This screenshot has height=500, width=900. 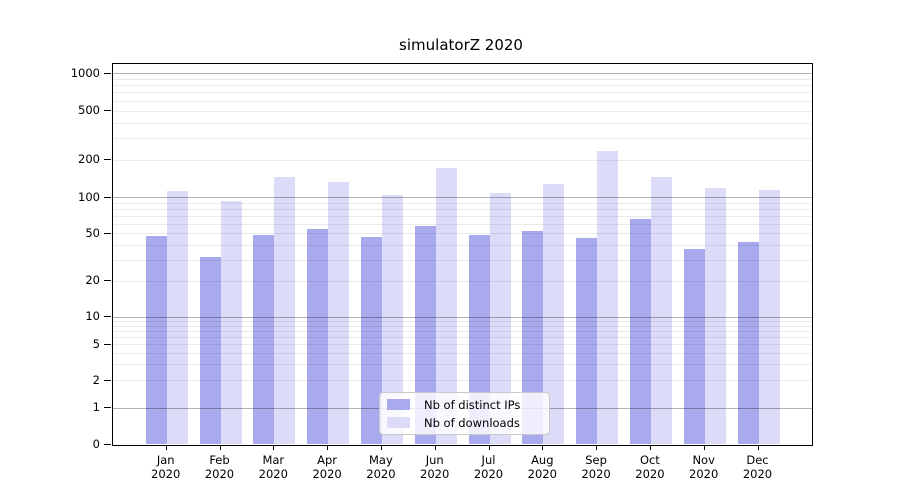 I want to click on legend-label-distinct-ips: Nb of distinct IPs, so click(x=472, y=404).